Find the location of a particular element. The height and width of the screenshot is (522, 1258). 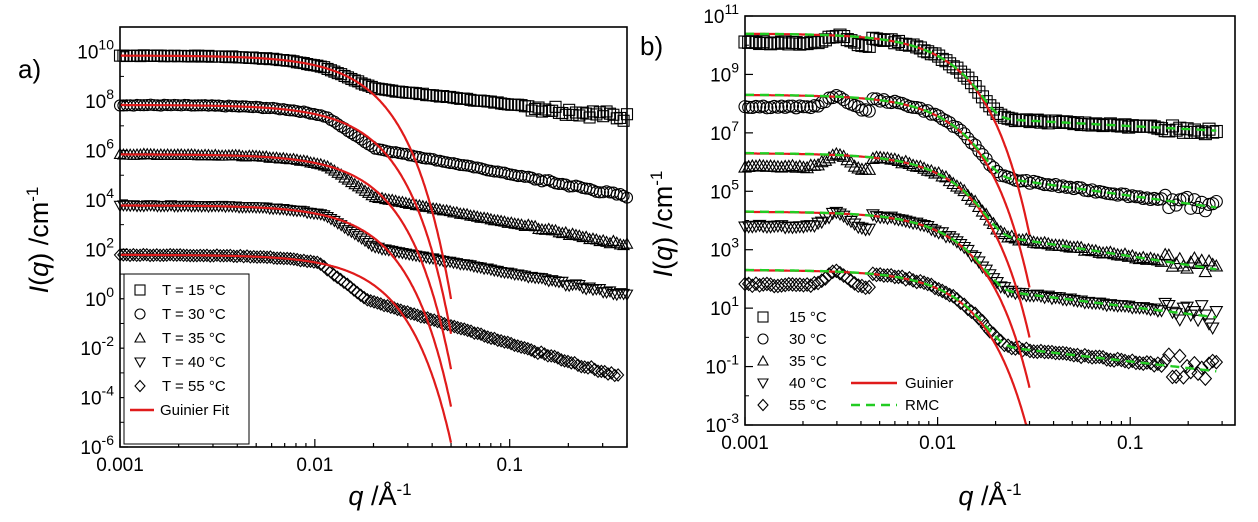

panel-b-legend: 15 °C 30 °C 35 °C 40 °C 55 °C Guinier RMC is located at coordinates (855, 361).